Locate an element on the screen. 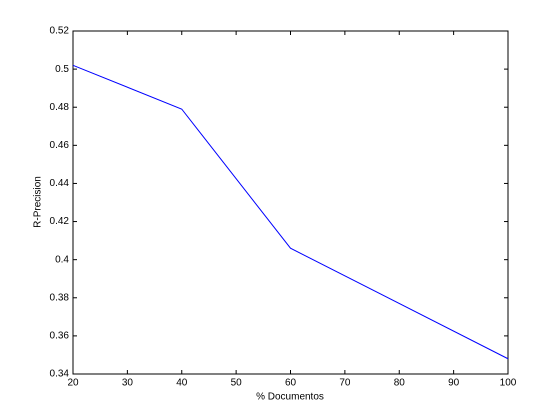 Image resolution: width=560 pixels, height=420 pixels. x-tick-label: 80 is located at coordinates (400, 383).